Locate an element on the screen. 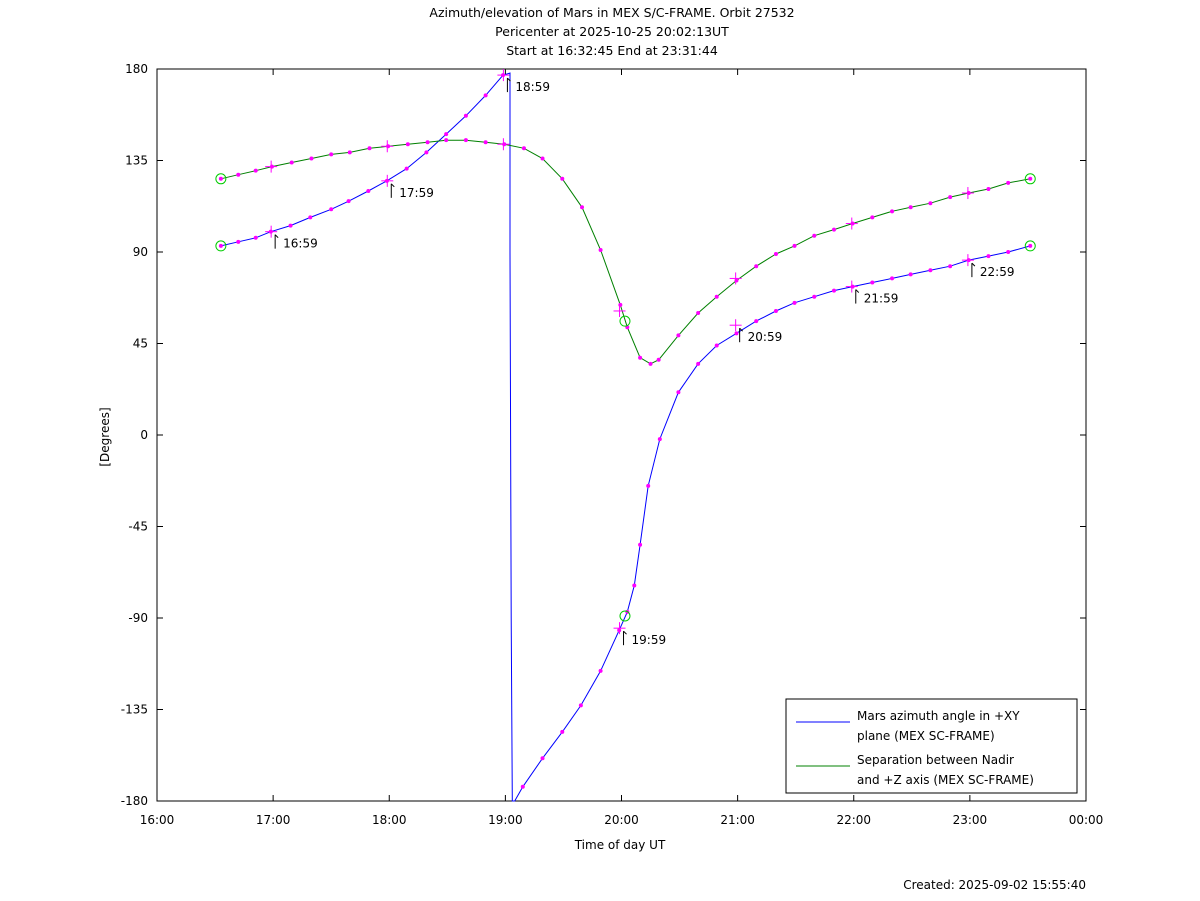 The image size is (1200, 901). y-tick-label: 0 is located at coordinates (144, 435).